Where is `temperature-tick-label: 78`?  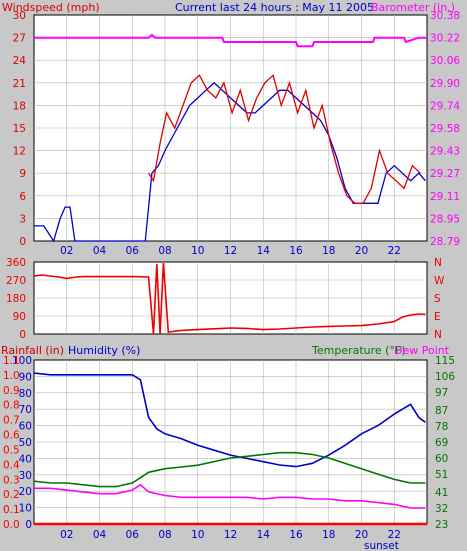
temperature-tick-label: 78 is located at coordinates (441, 427).